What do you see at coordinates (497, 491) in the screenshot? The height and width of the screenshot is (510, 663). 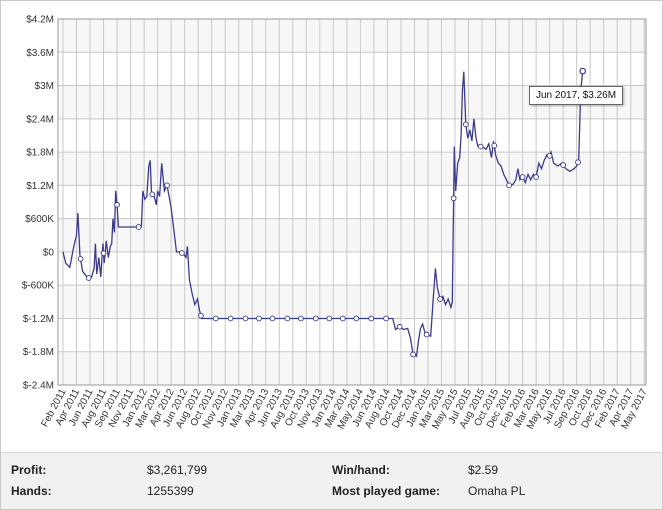 I see `most-played-value: Omaha PL` at bounding box center [497, 491].